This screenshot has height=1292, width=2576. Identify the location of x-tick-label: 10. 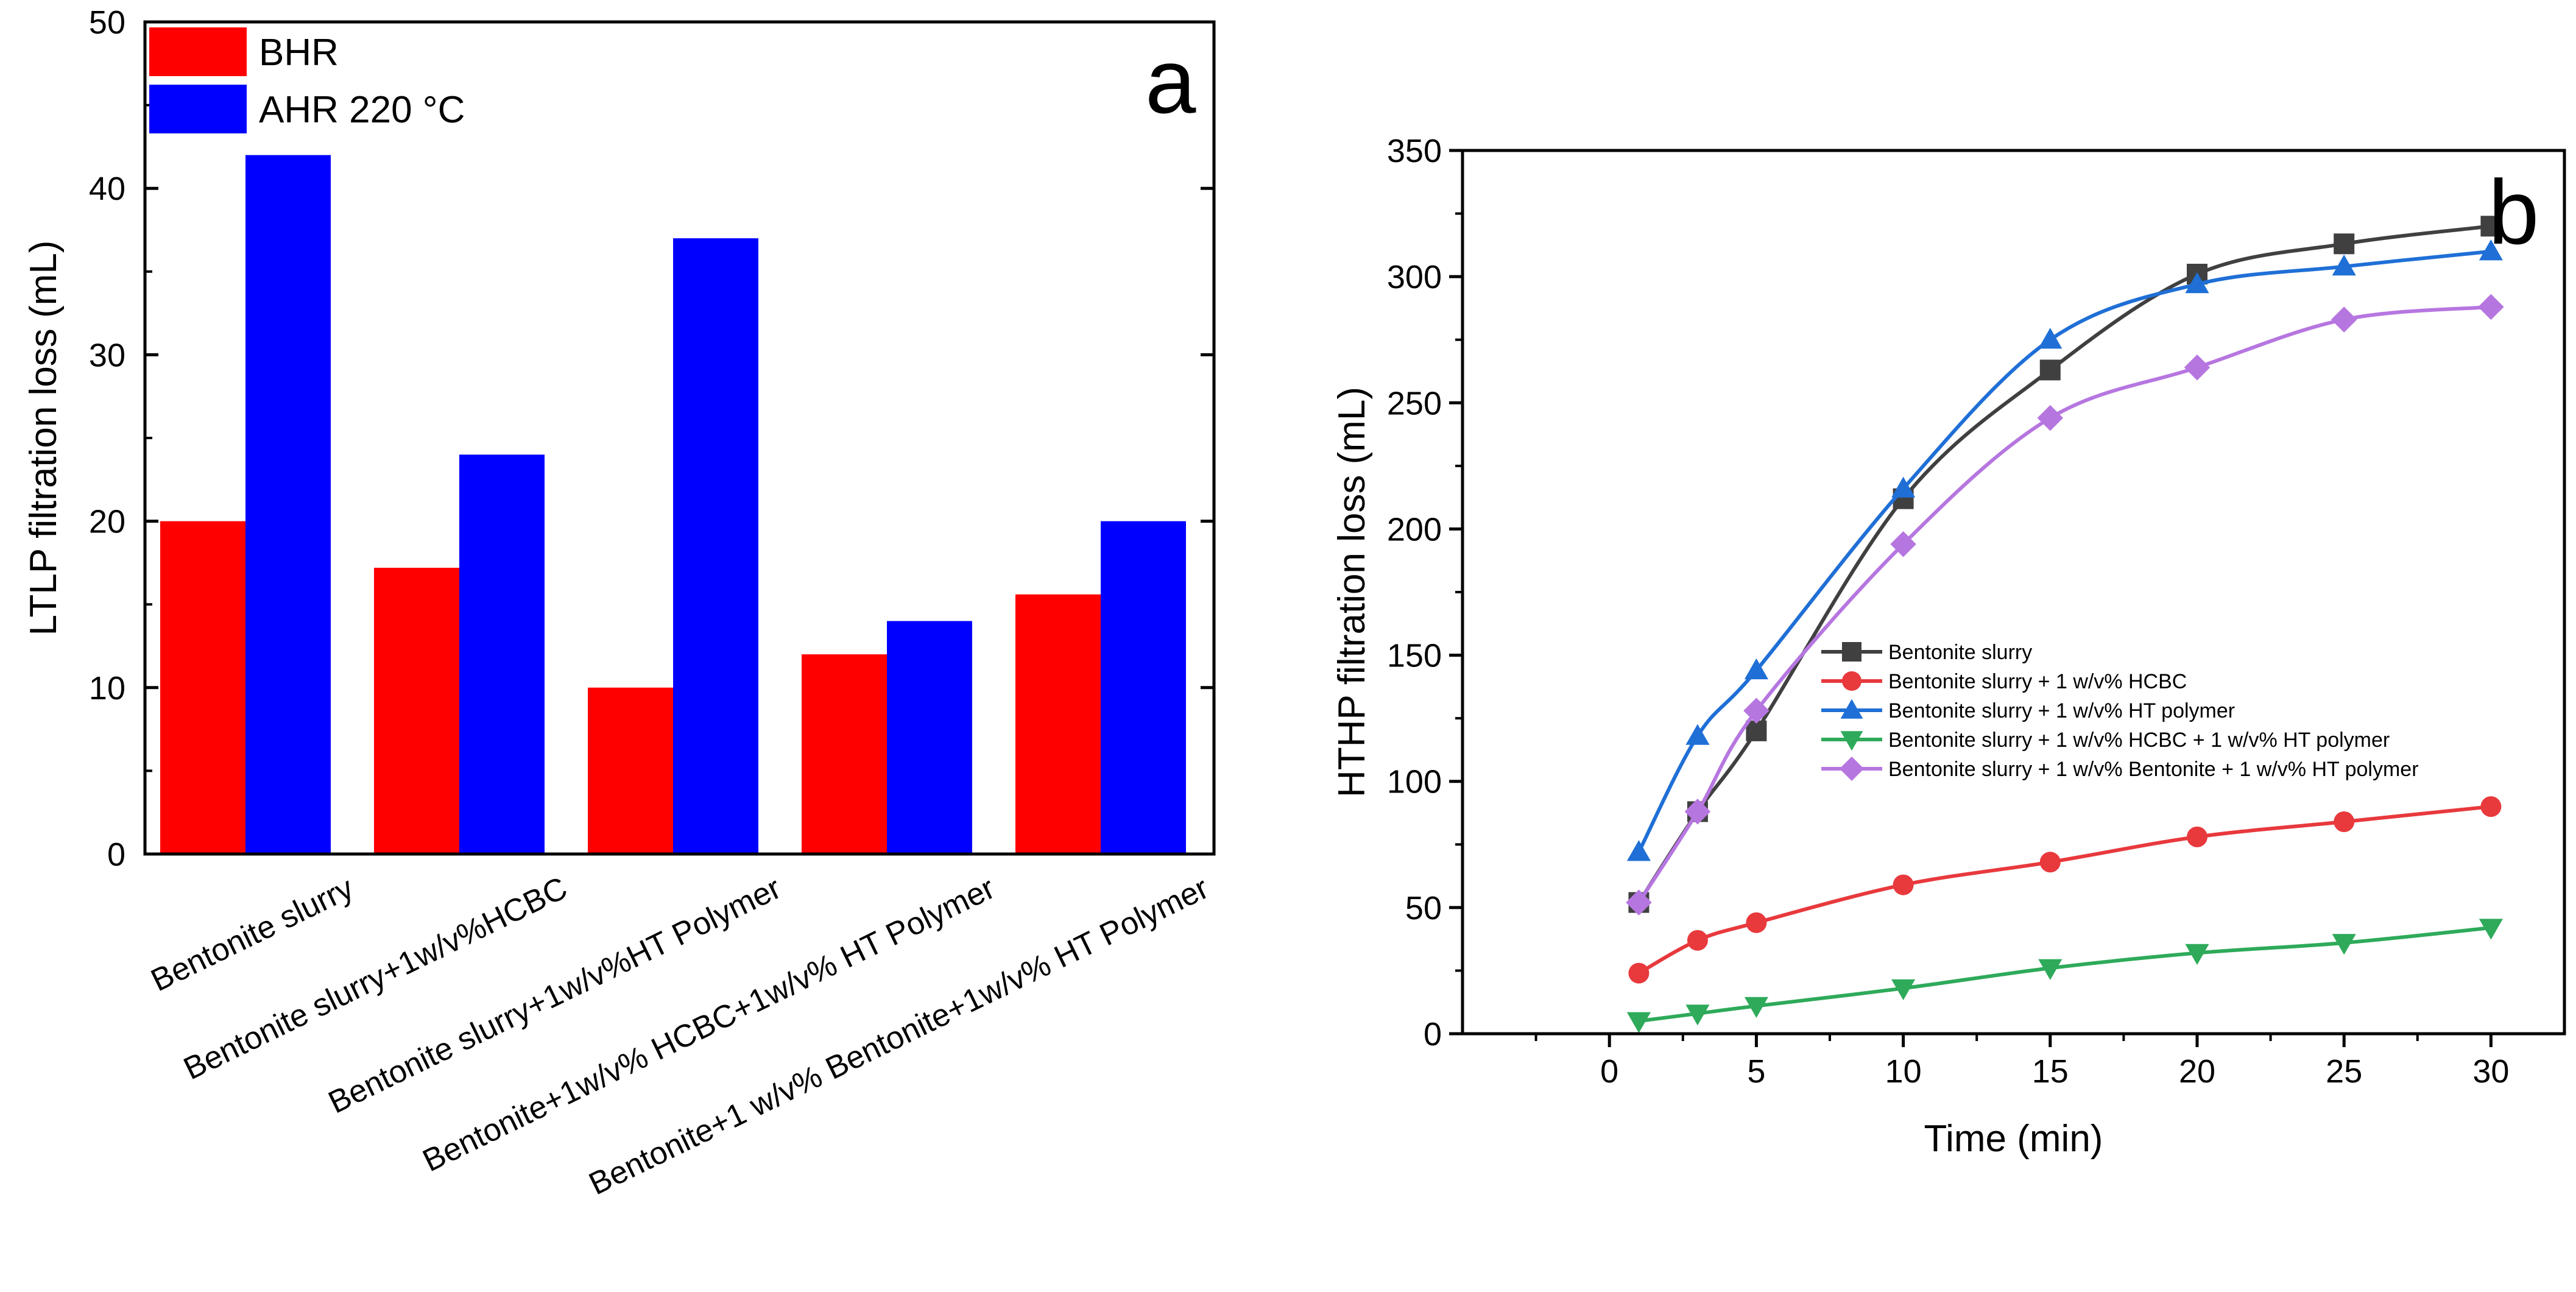
(1903, 1071).